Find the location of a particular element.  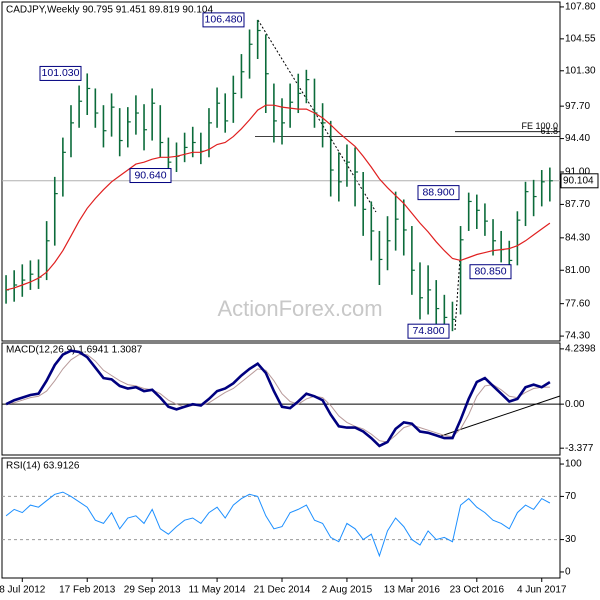

x-tick-label: 4 Jun 2017 is located at coordinates (542, 590).